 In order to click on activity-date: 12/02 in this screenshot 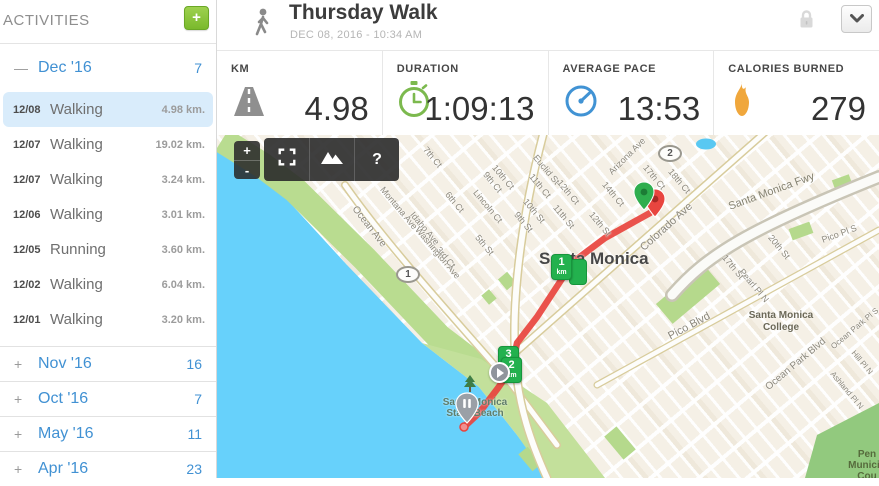, I will do `click(27, 284)`.